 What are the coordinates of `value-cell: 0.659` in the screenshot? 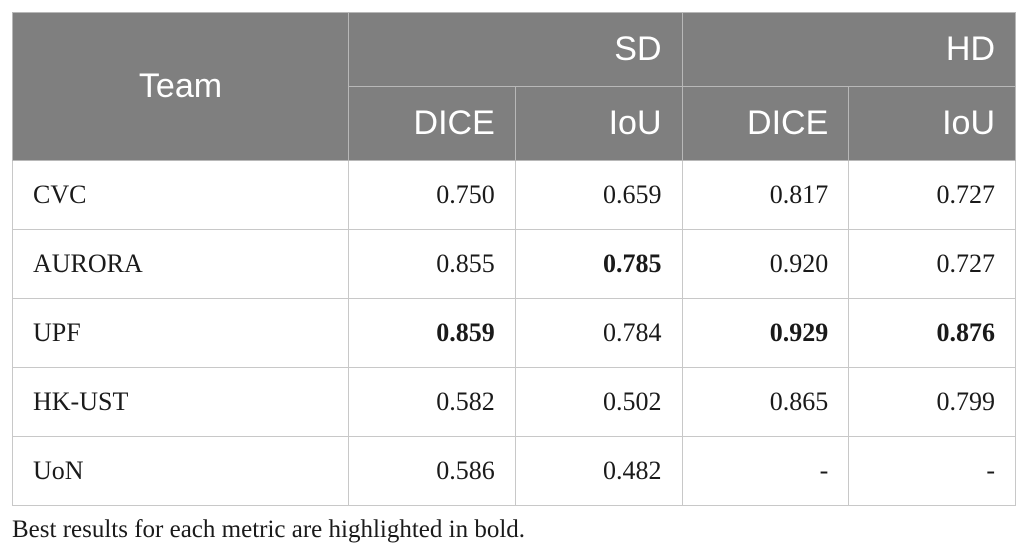 It's located at (598, 195).